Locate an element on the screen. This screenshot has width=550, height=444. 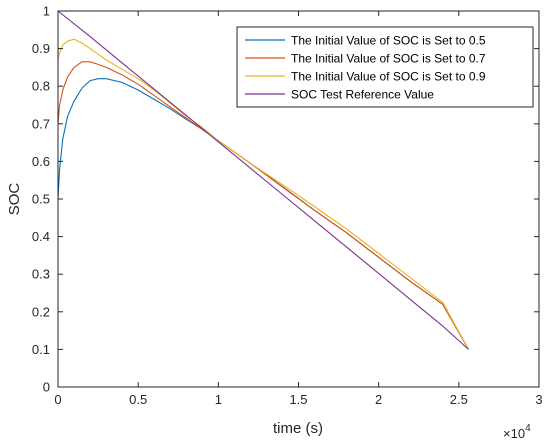
x-axis-multiplier-exponent: 4 is located at coordinates (528, 428).